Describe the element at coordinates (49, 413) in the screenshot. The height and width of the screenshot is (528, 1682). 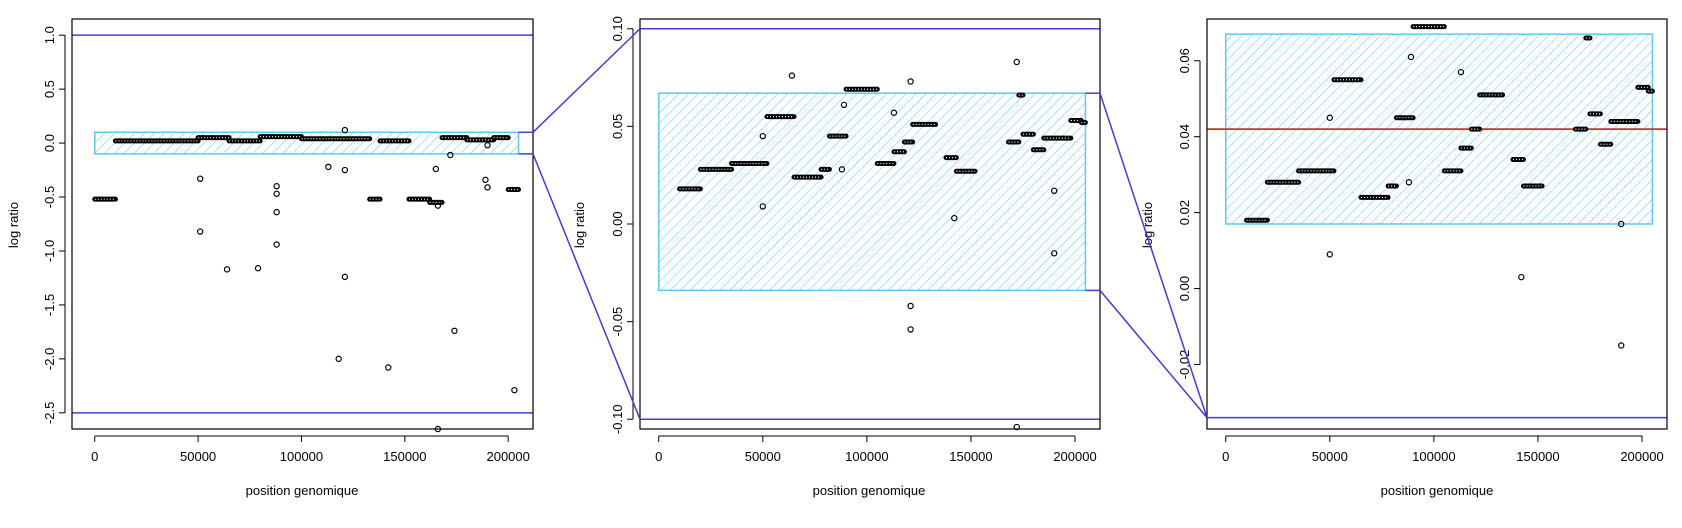
I see `panel-1-y-tick-label-0: -2.5` at that location.